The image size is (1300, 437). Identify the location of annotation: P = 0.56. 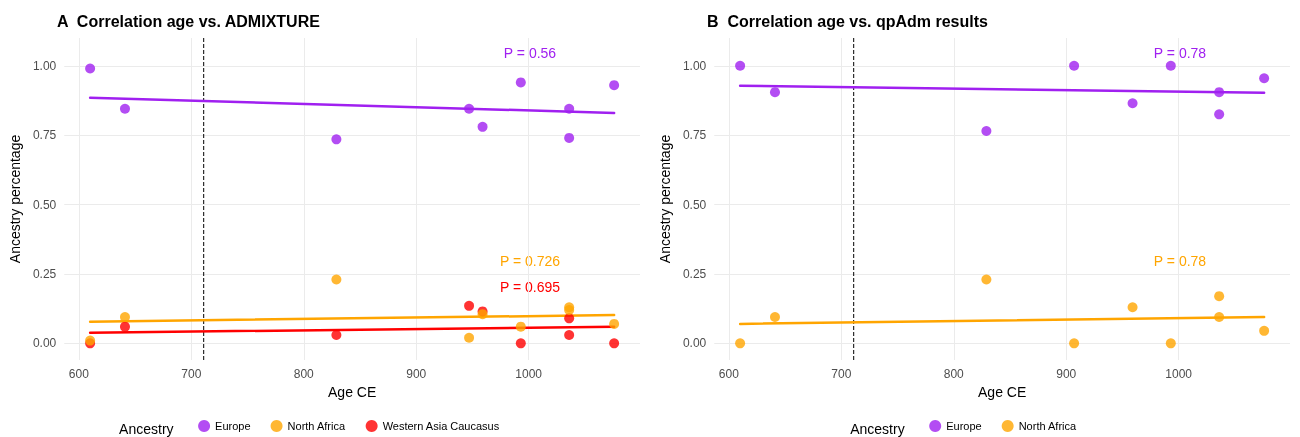
(530, 53).